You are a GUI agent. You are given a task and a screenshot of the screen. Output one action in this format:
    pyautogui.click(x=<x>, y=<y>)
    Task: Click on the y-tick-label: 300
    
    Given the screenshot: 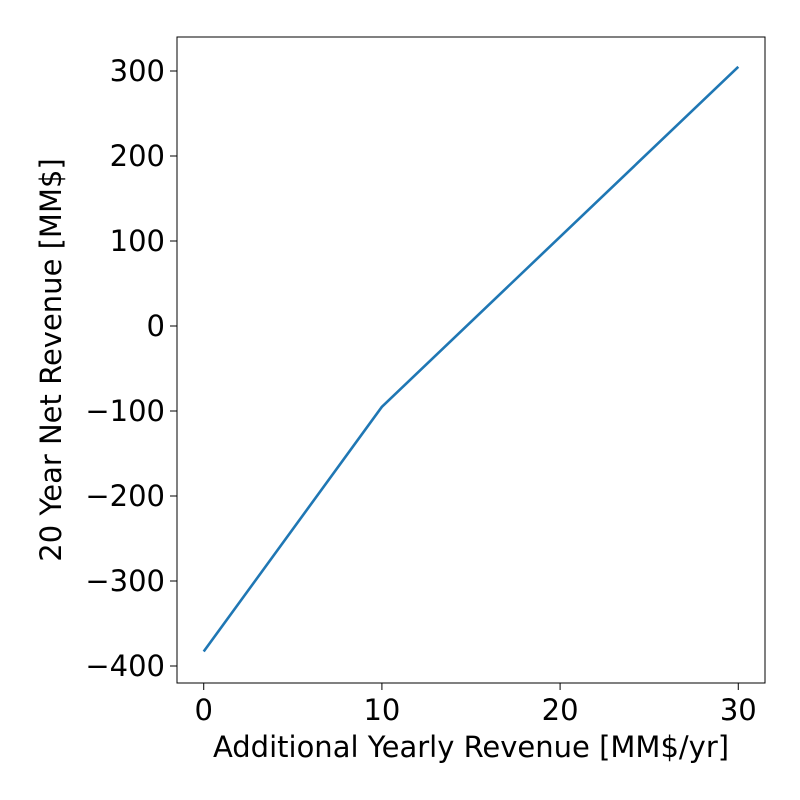 What is the action you would take?
    pyautogui.click(x=137, y=71)
    